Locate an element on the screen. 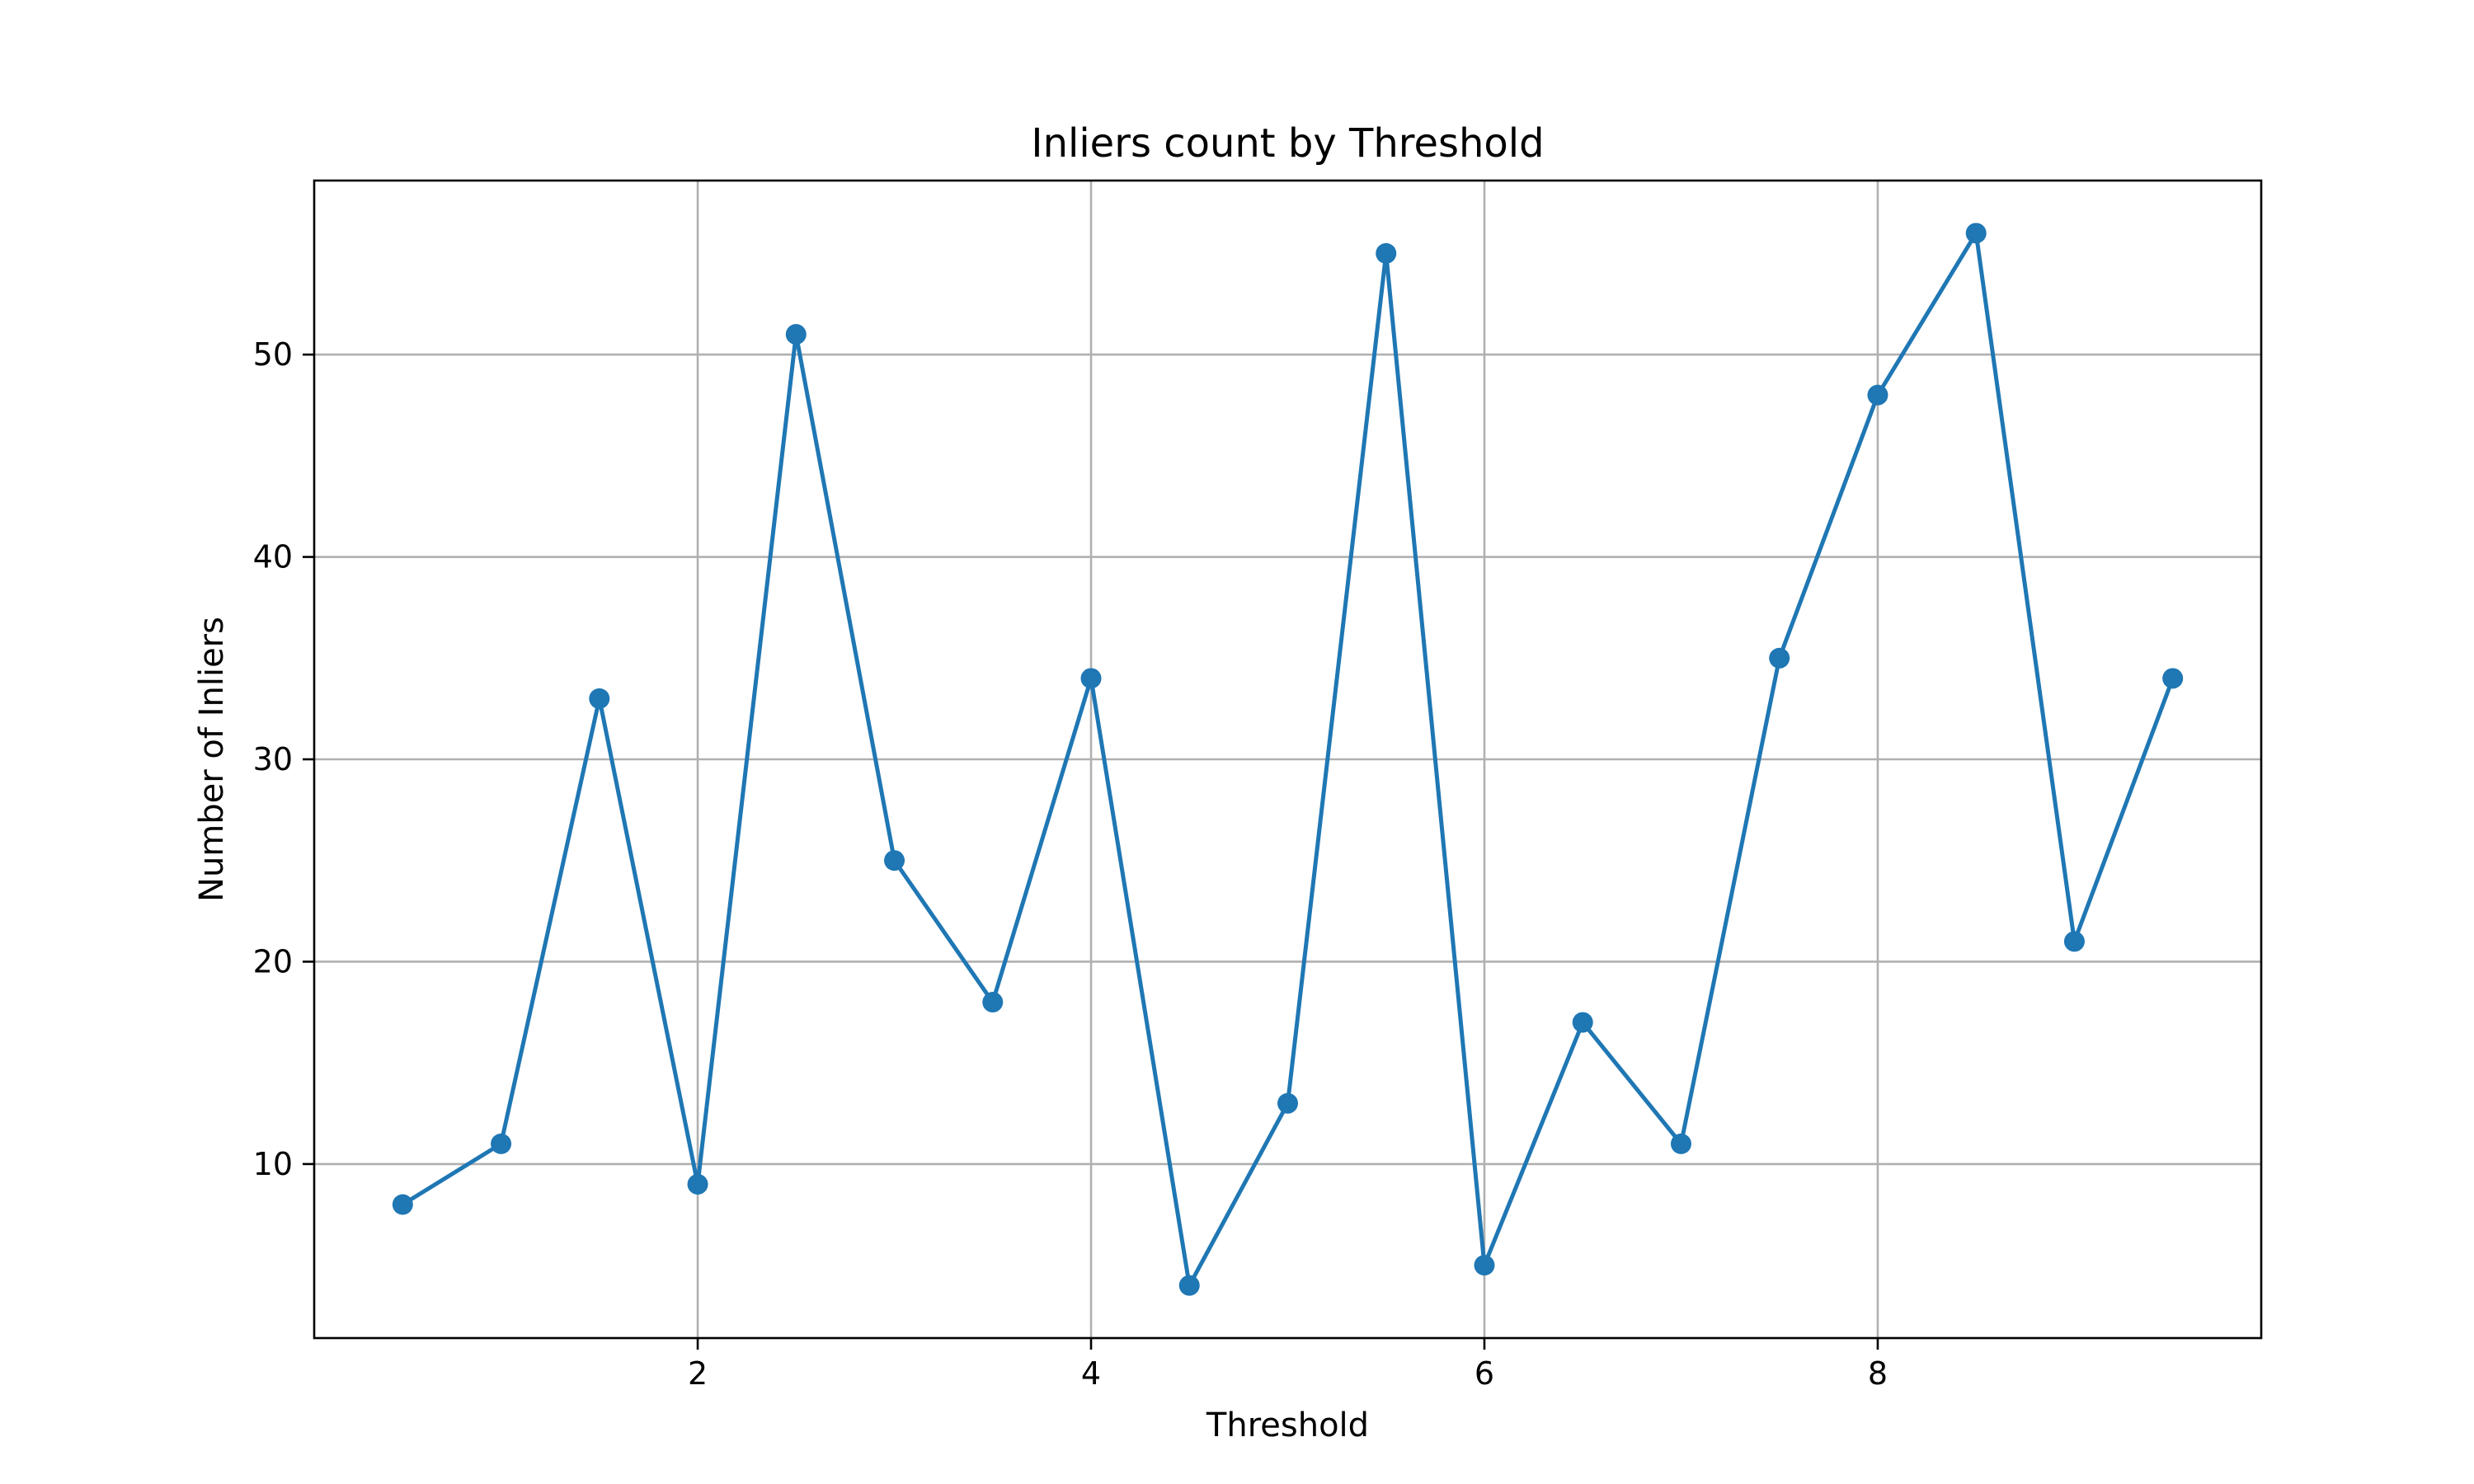 The height and width of the screenshot is (1484, 2474). y-tick-label: 50 is located at coordinates (273, 354).